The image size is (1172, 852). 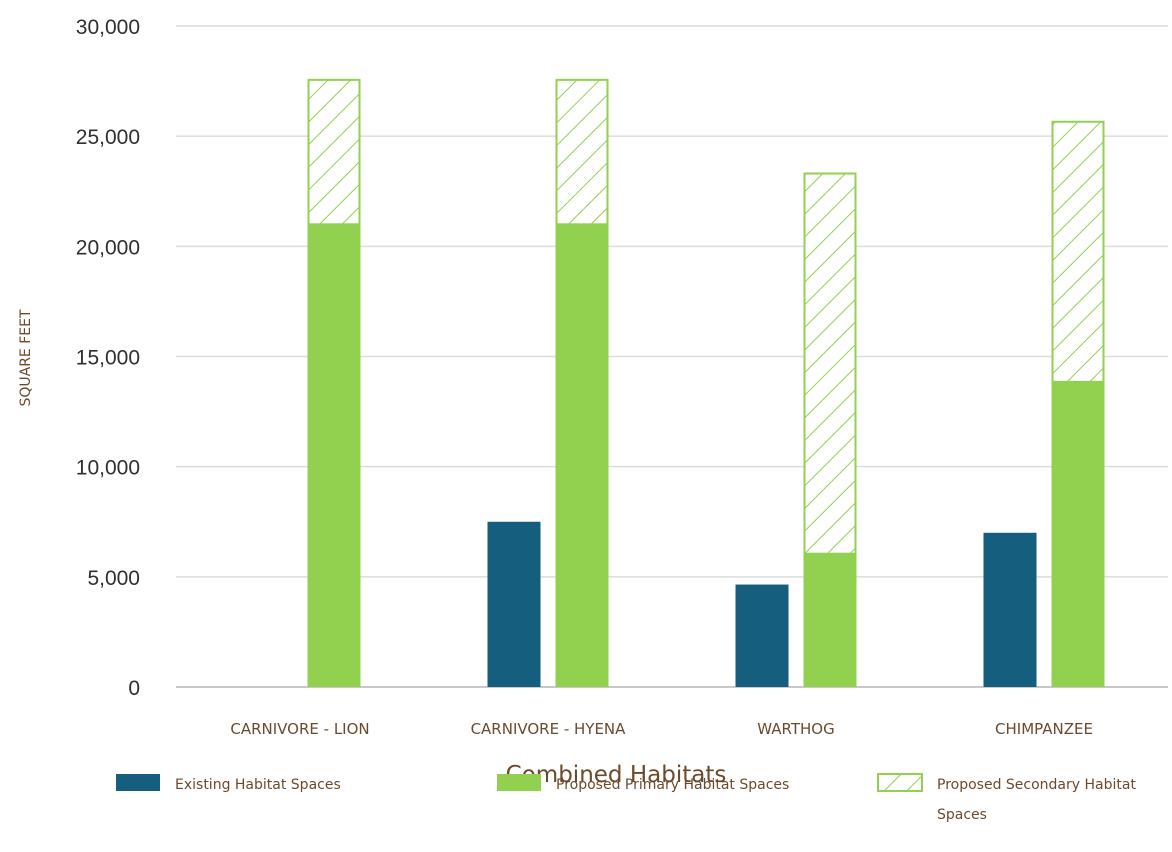 What do you see at coordinates (900, 782) in the screenshot?
I see `legend-swatch-secondary` at bounding box center [900, 782].